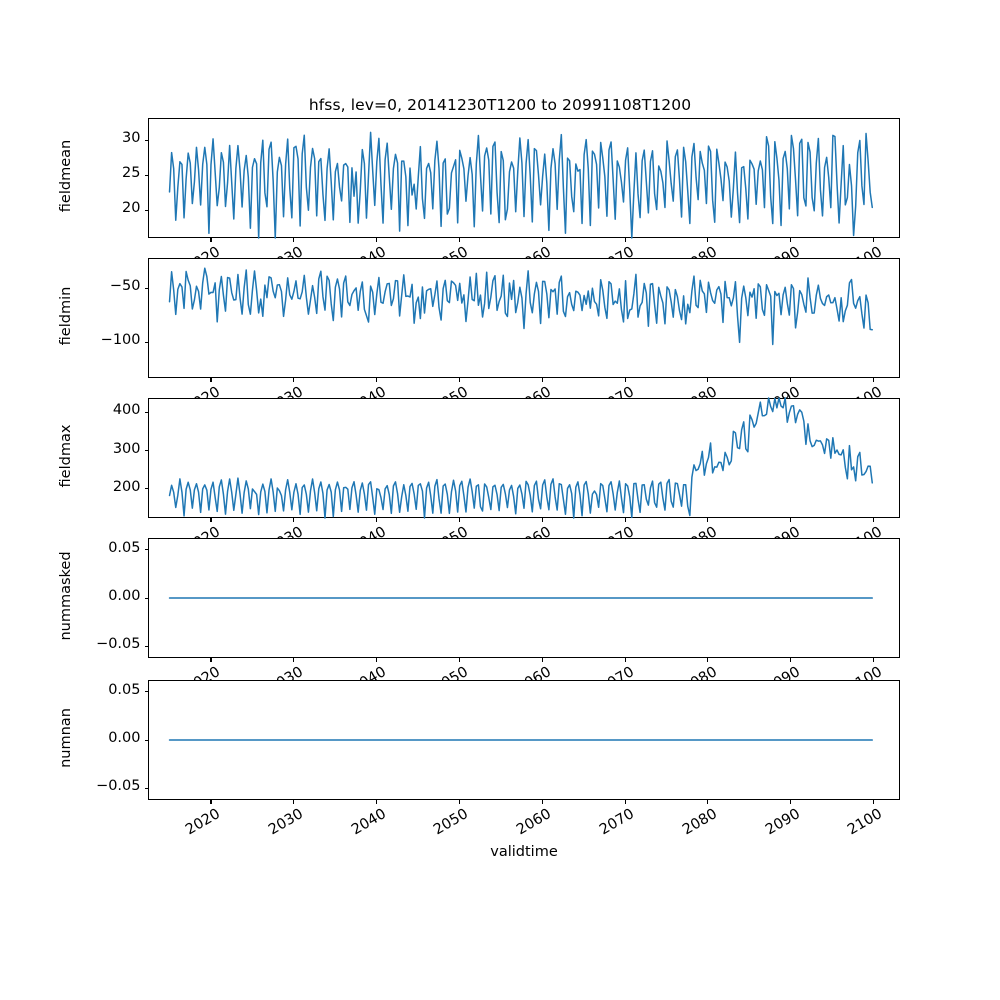  What do you see at coordinates (126, 448) in the screenshot?
I see `y-tick-label: 300` at bounding box center [126, 448].